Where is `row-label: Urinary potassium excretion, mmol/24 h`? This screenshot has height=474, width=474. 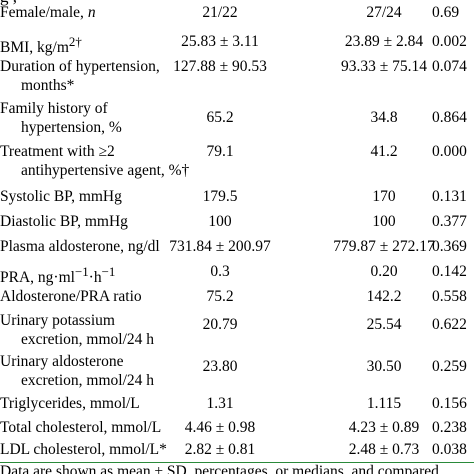
row-label: Urinary potassium excretion, mmol/24 h is located at coordinates (77, 330).